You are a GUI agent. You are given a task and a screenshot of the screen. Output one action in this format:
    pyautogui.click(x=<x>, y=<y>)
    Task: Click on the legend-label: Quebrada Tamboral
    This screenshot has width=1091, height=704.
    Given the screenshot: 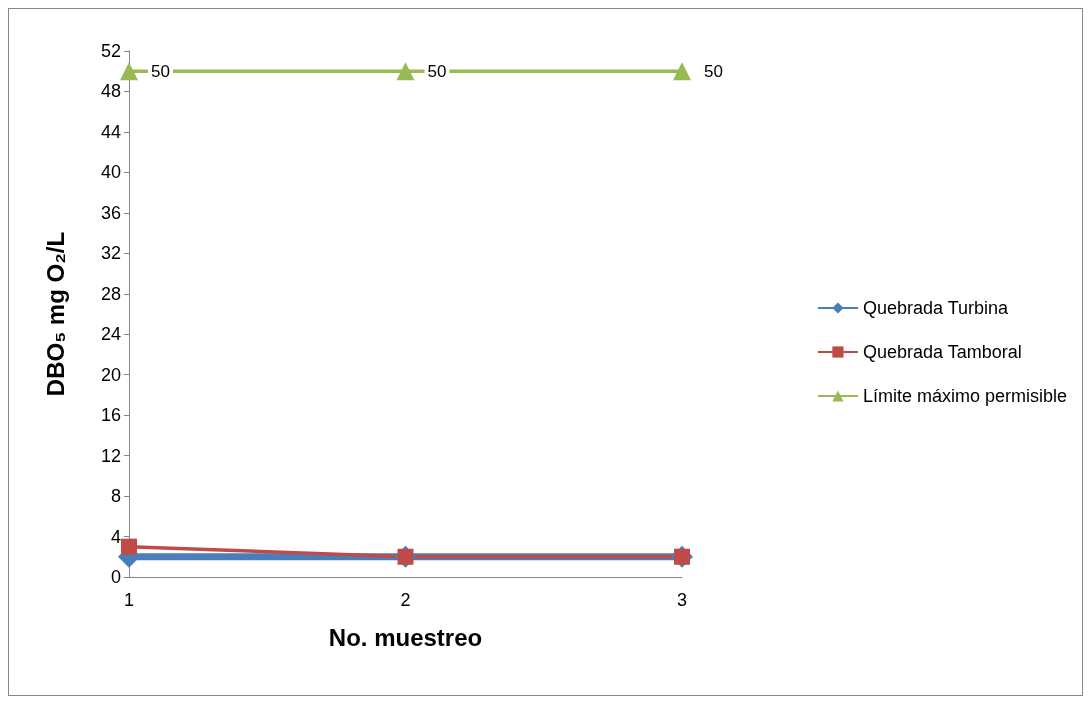 What is the action you would take?
    pyautogui.click(x=942, y=352)
    